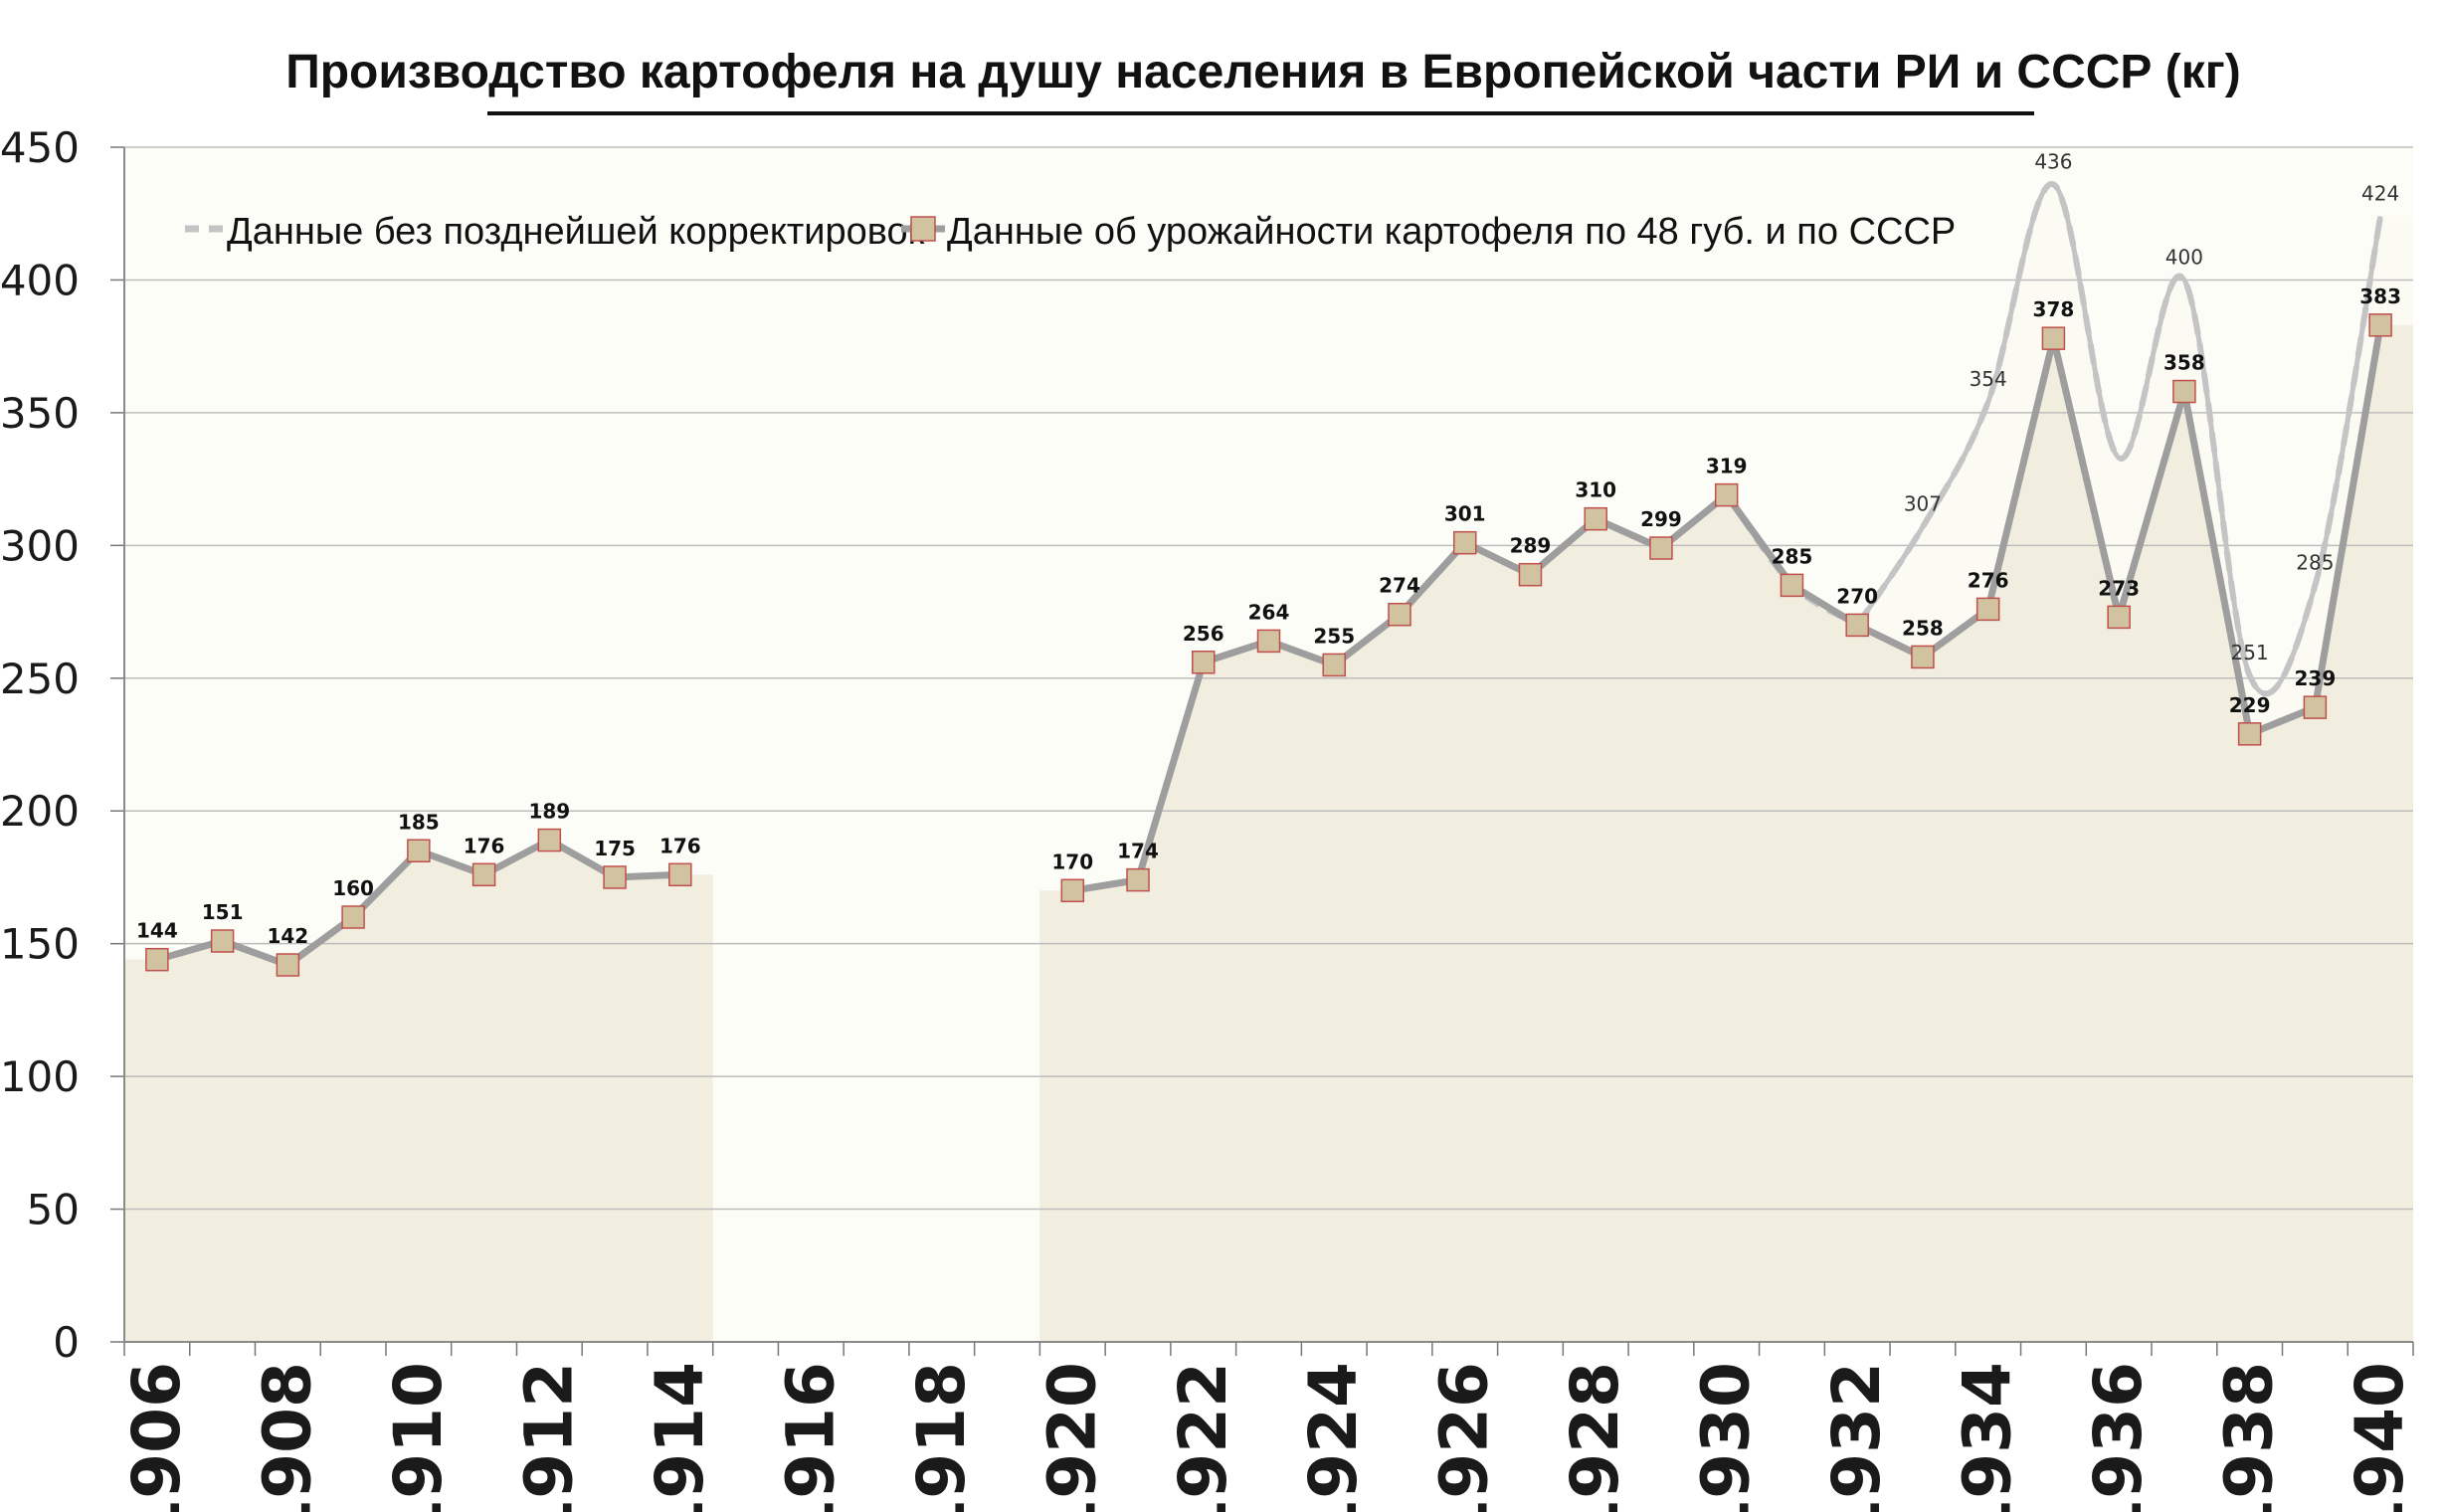  Describe the element at coordinates (2316, 678) in the screenshot. I see `data-label-1939: 239` at that location.